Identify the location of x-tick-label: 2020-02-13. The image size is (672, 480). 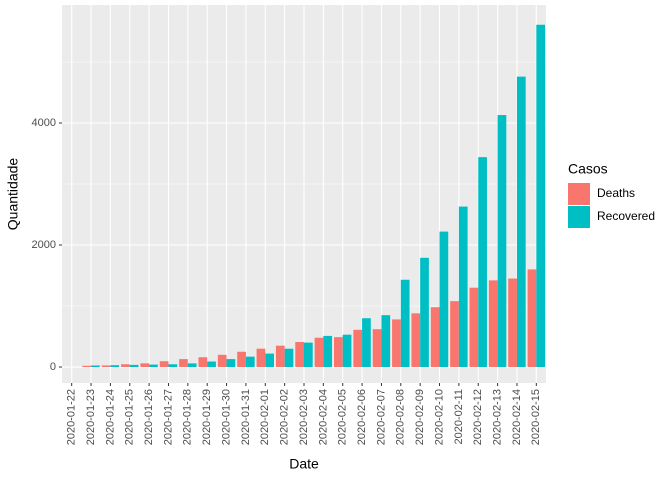
(498, 417).